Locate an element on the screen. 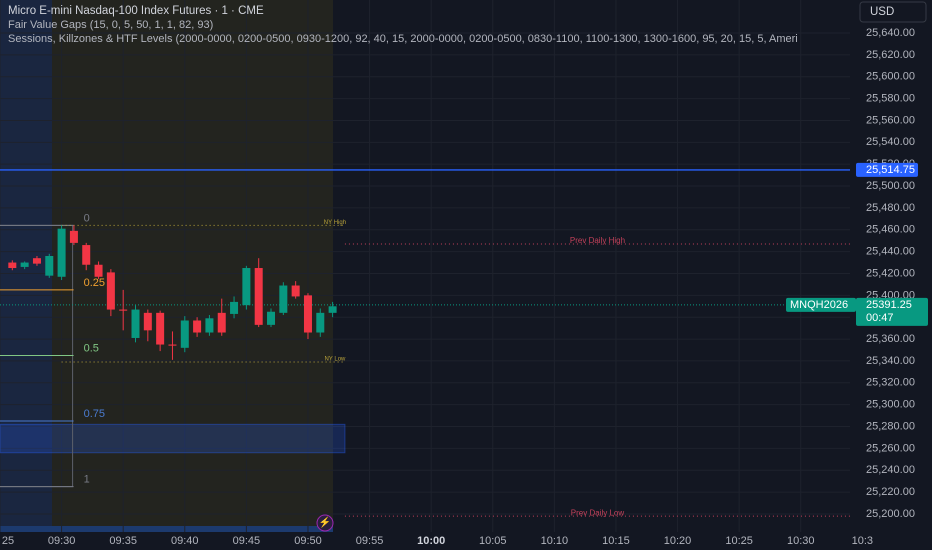 Image resolution: width=932 pixels, height=550 pixels. fib-label: 0.25 is located at coordinates (94, 283).